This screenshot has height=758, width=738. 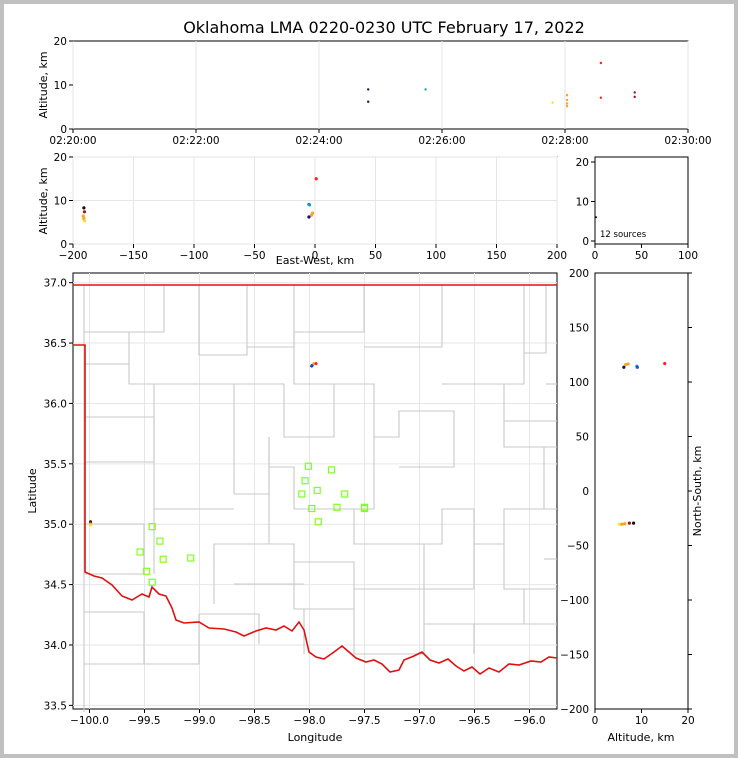 I want to click on plan-view-xtick-label: −98.5, so click(x=254, y=721).